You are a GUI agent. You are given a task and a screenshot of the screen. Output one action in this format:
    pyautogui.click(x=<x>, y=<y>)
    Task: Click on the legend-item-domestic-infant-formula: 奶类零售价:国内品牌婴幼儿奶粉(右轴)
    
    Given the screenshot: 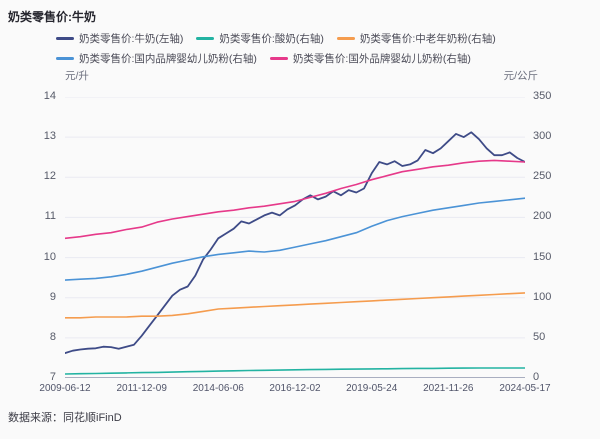 What is the action you would take?
    pyautogui.click(x=156, y=58)
    